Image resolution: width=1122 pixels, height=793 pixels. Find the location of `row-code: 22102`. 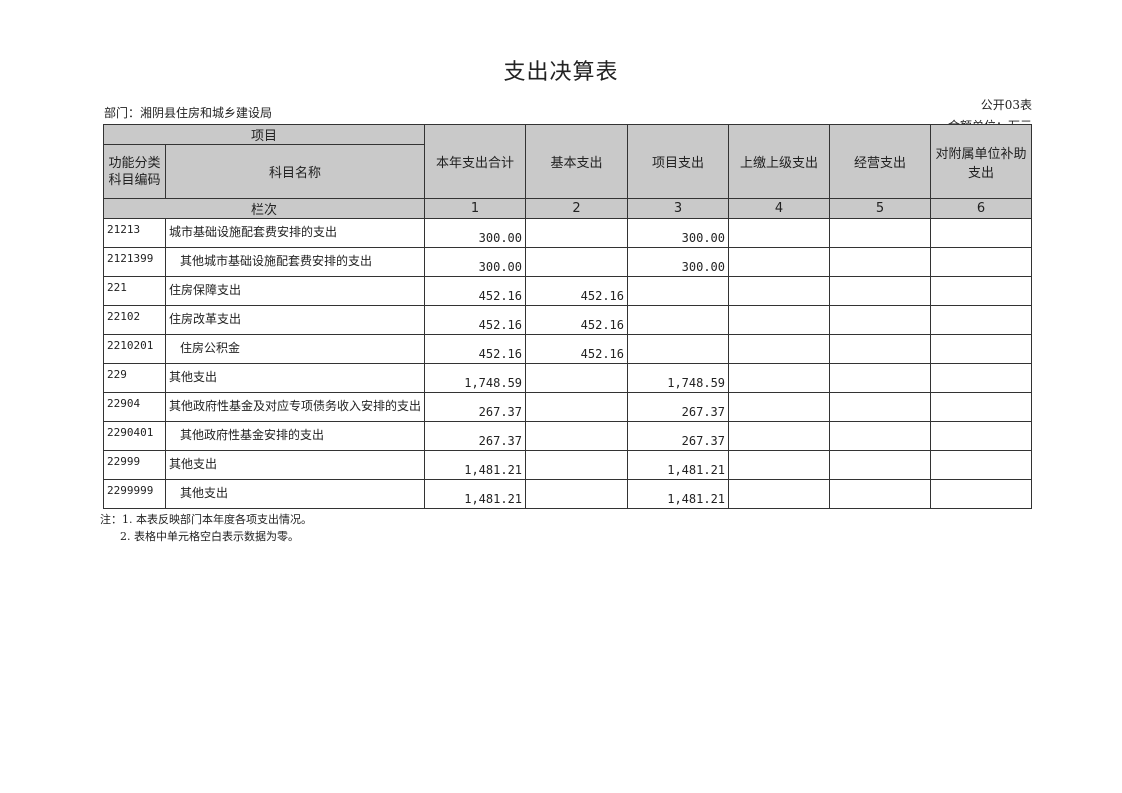

row-code: 22102 is located at coordinates (134, 320).